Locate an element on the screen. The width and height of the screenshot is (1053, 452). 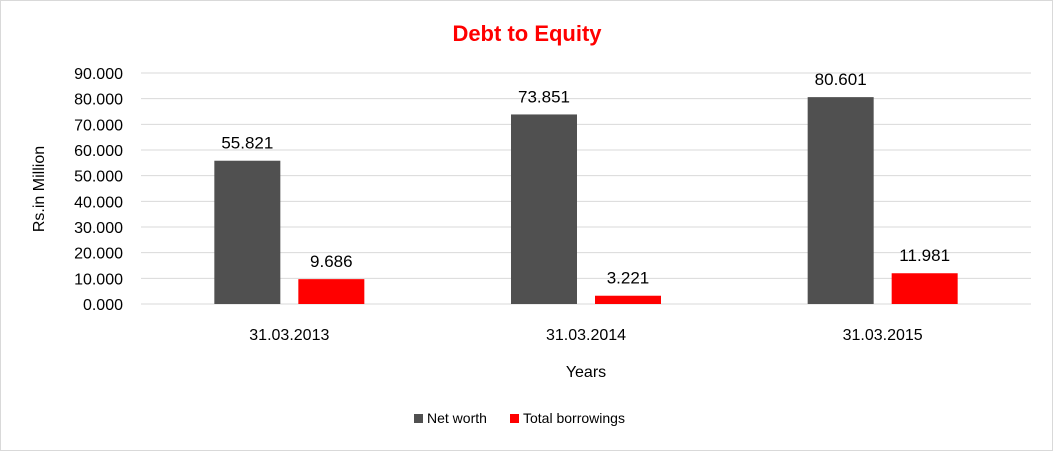
legend-label: Net worth is located at coordinates (457, 418).